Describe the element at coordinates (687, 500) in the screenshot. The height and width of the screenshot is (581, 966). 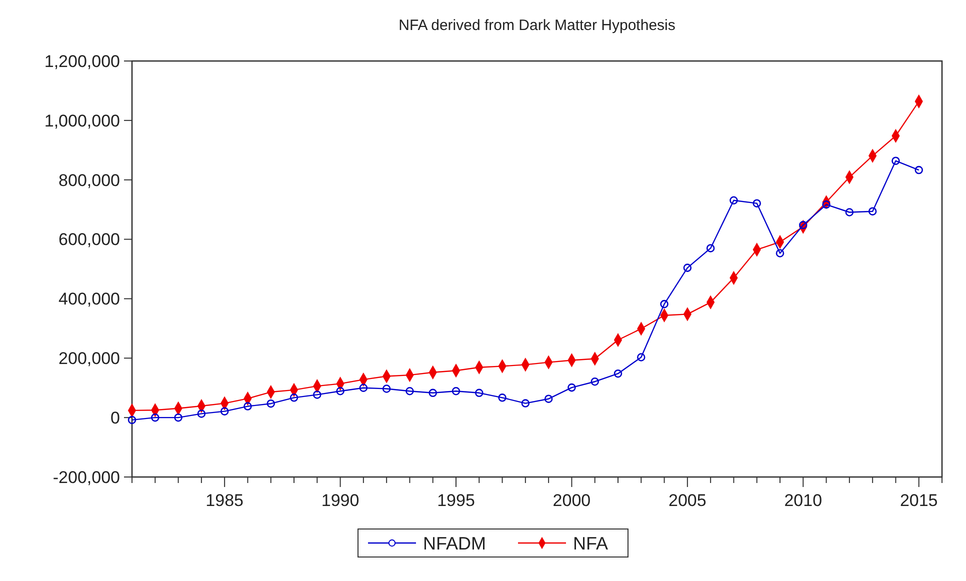
I see `x-tick-label: 2005` at that location.